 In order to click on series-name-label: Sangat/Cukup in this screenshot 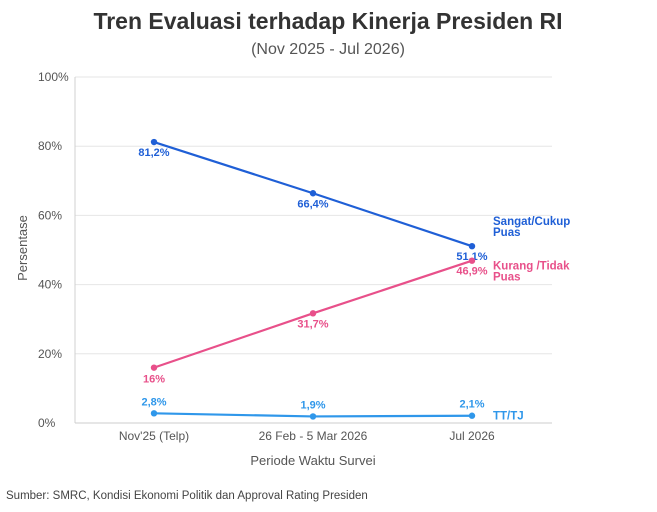, I will do `click(531, 222)`.